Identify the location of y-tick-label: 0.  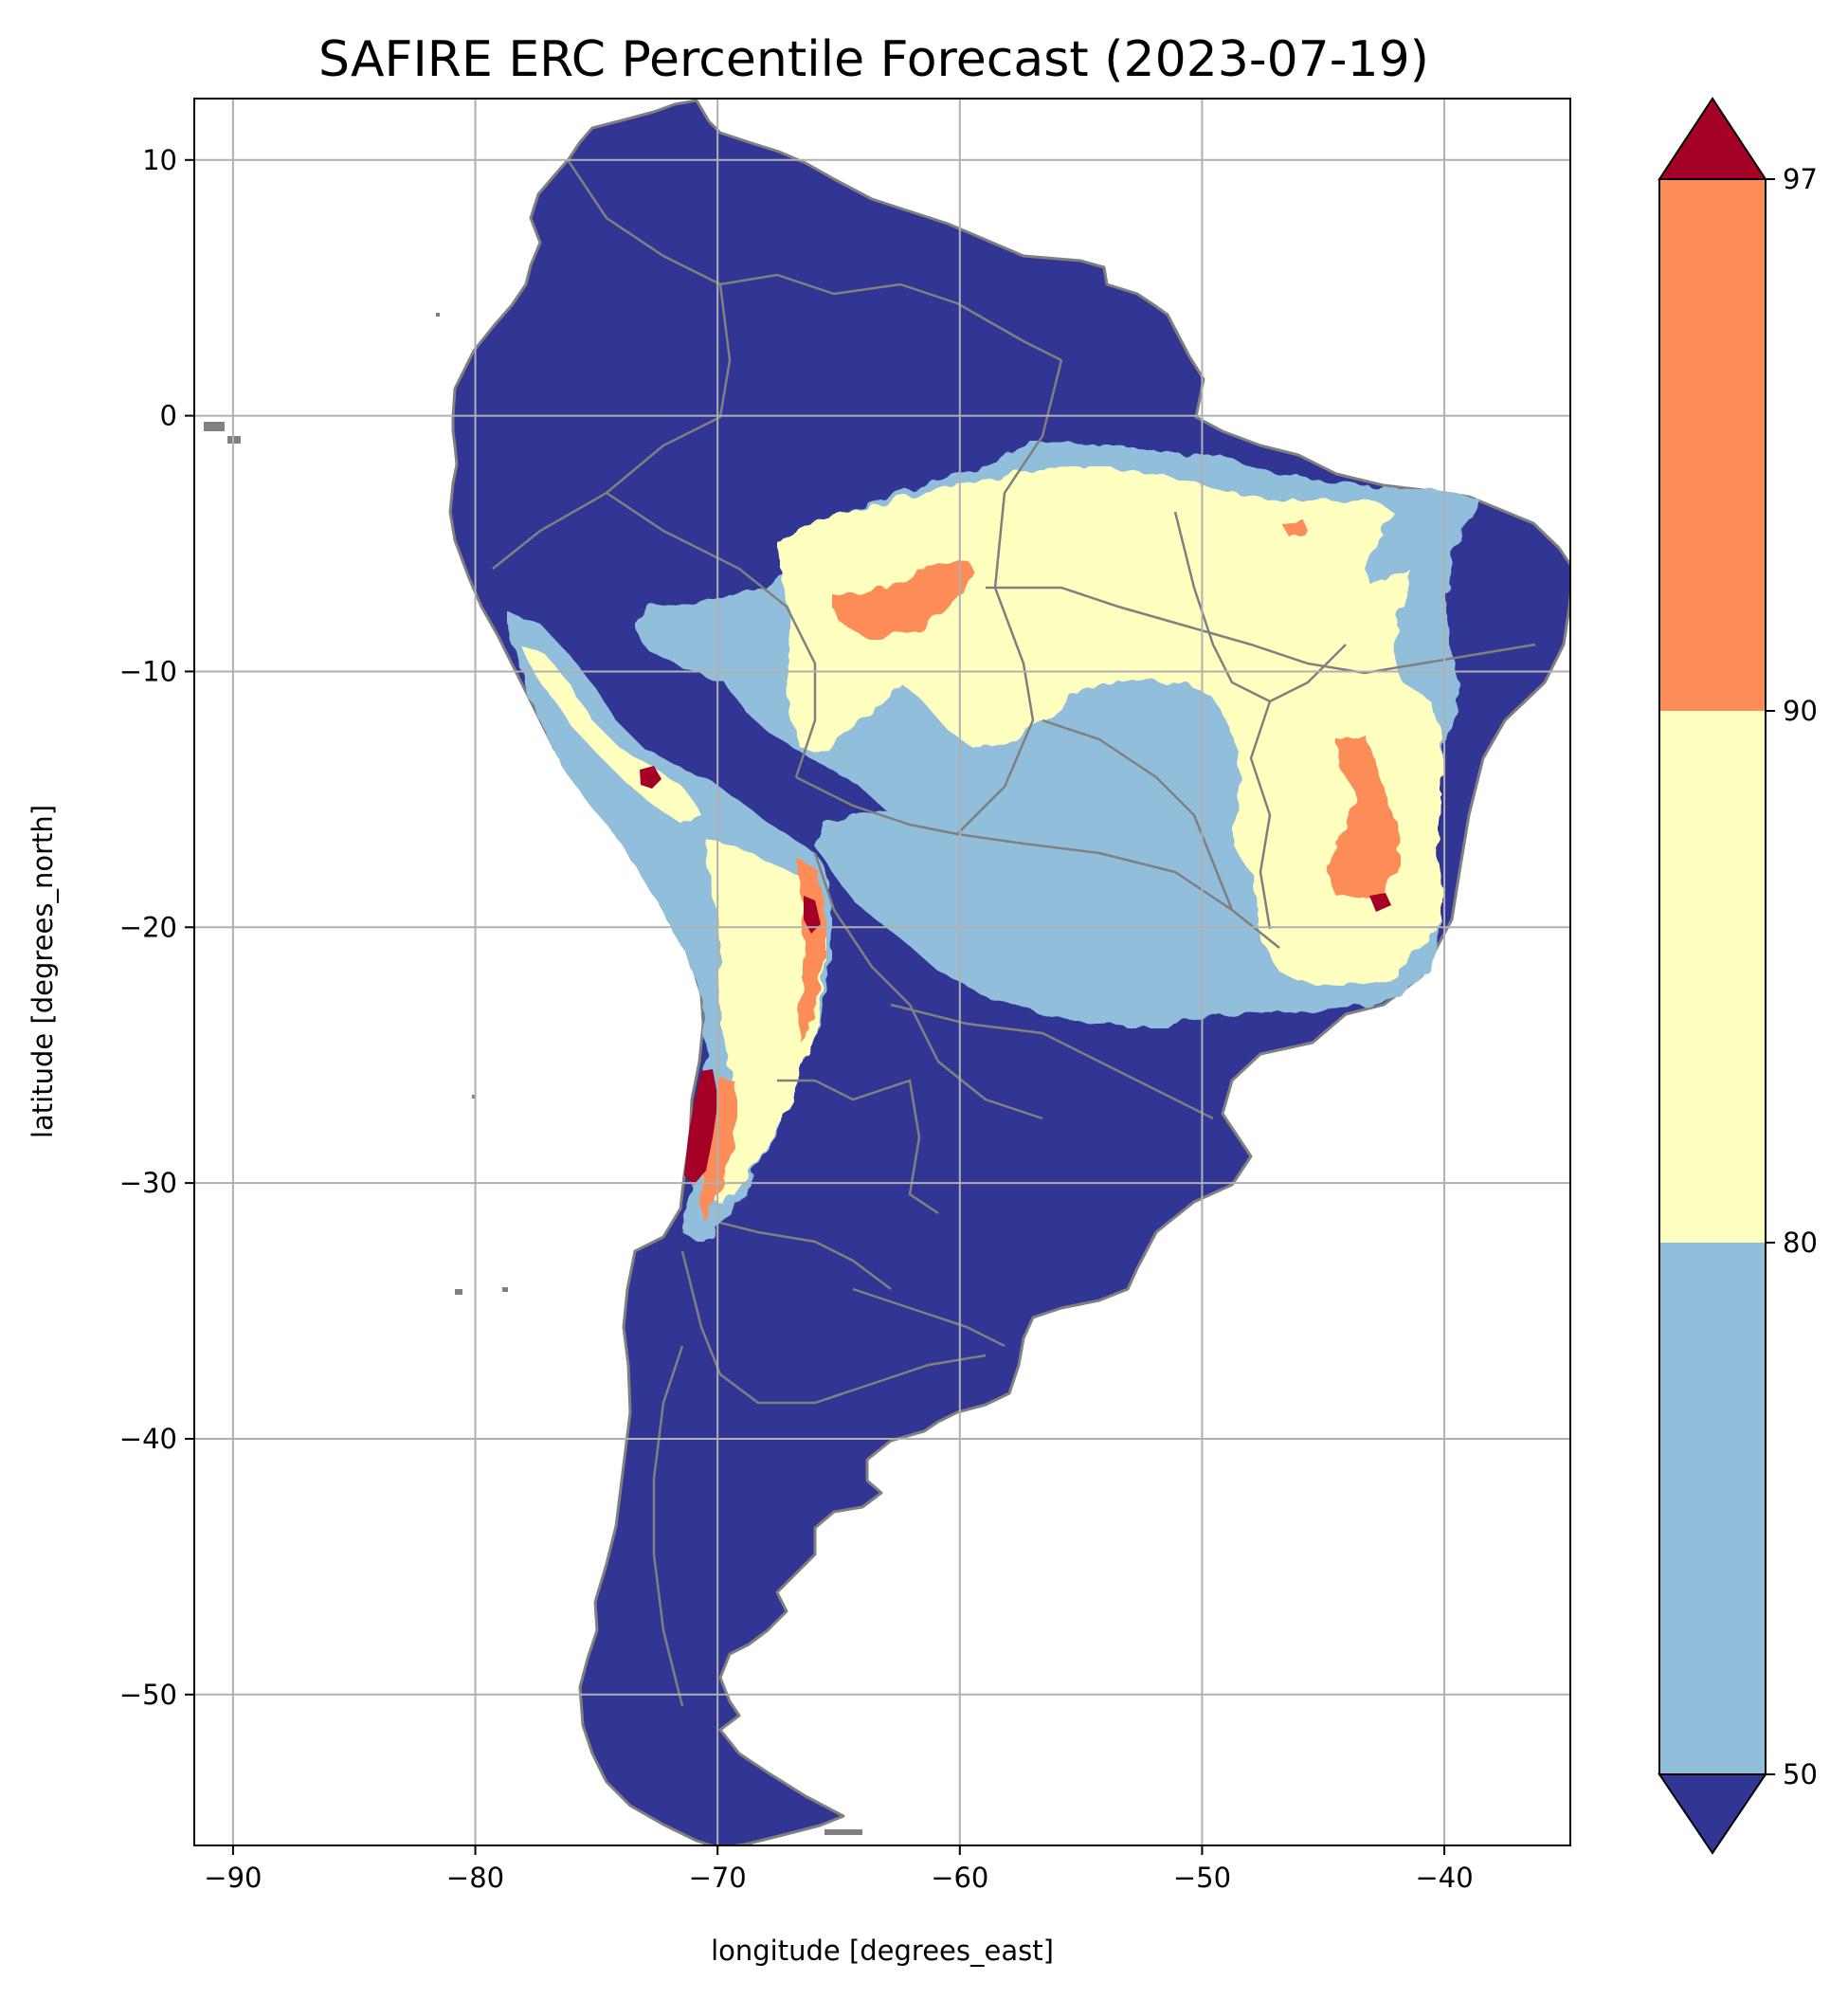
(168, 416).